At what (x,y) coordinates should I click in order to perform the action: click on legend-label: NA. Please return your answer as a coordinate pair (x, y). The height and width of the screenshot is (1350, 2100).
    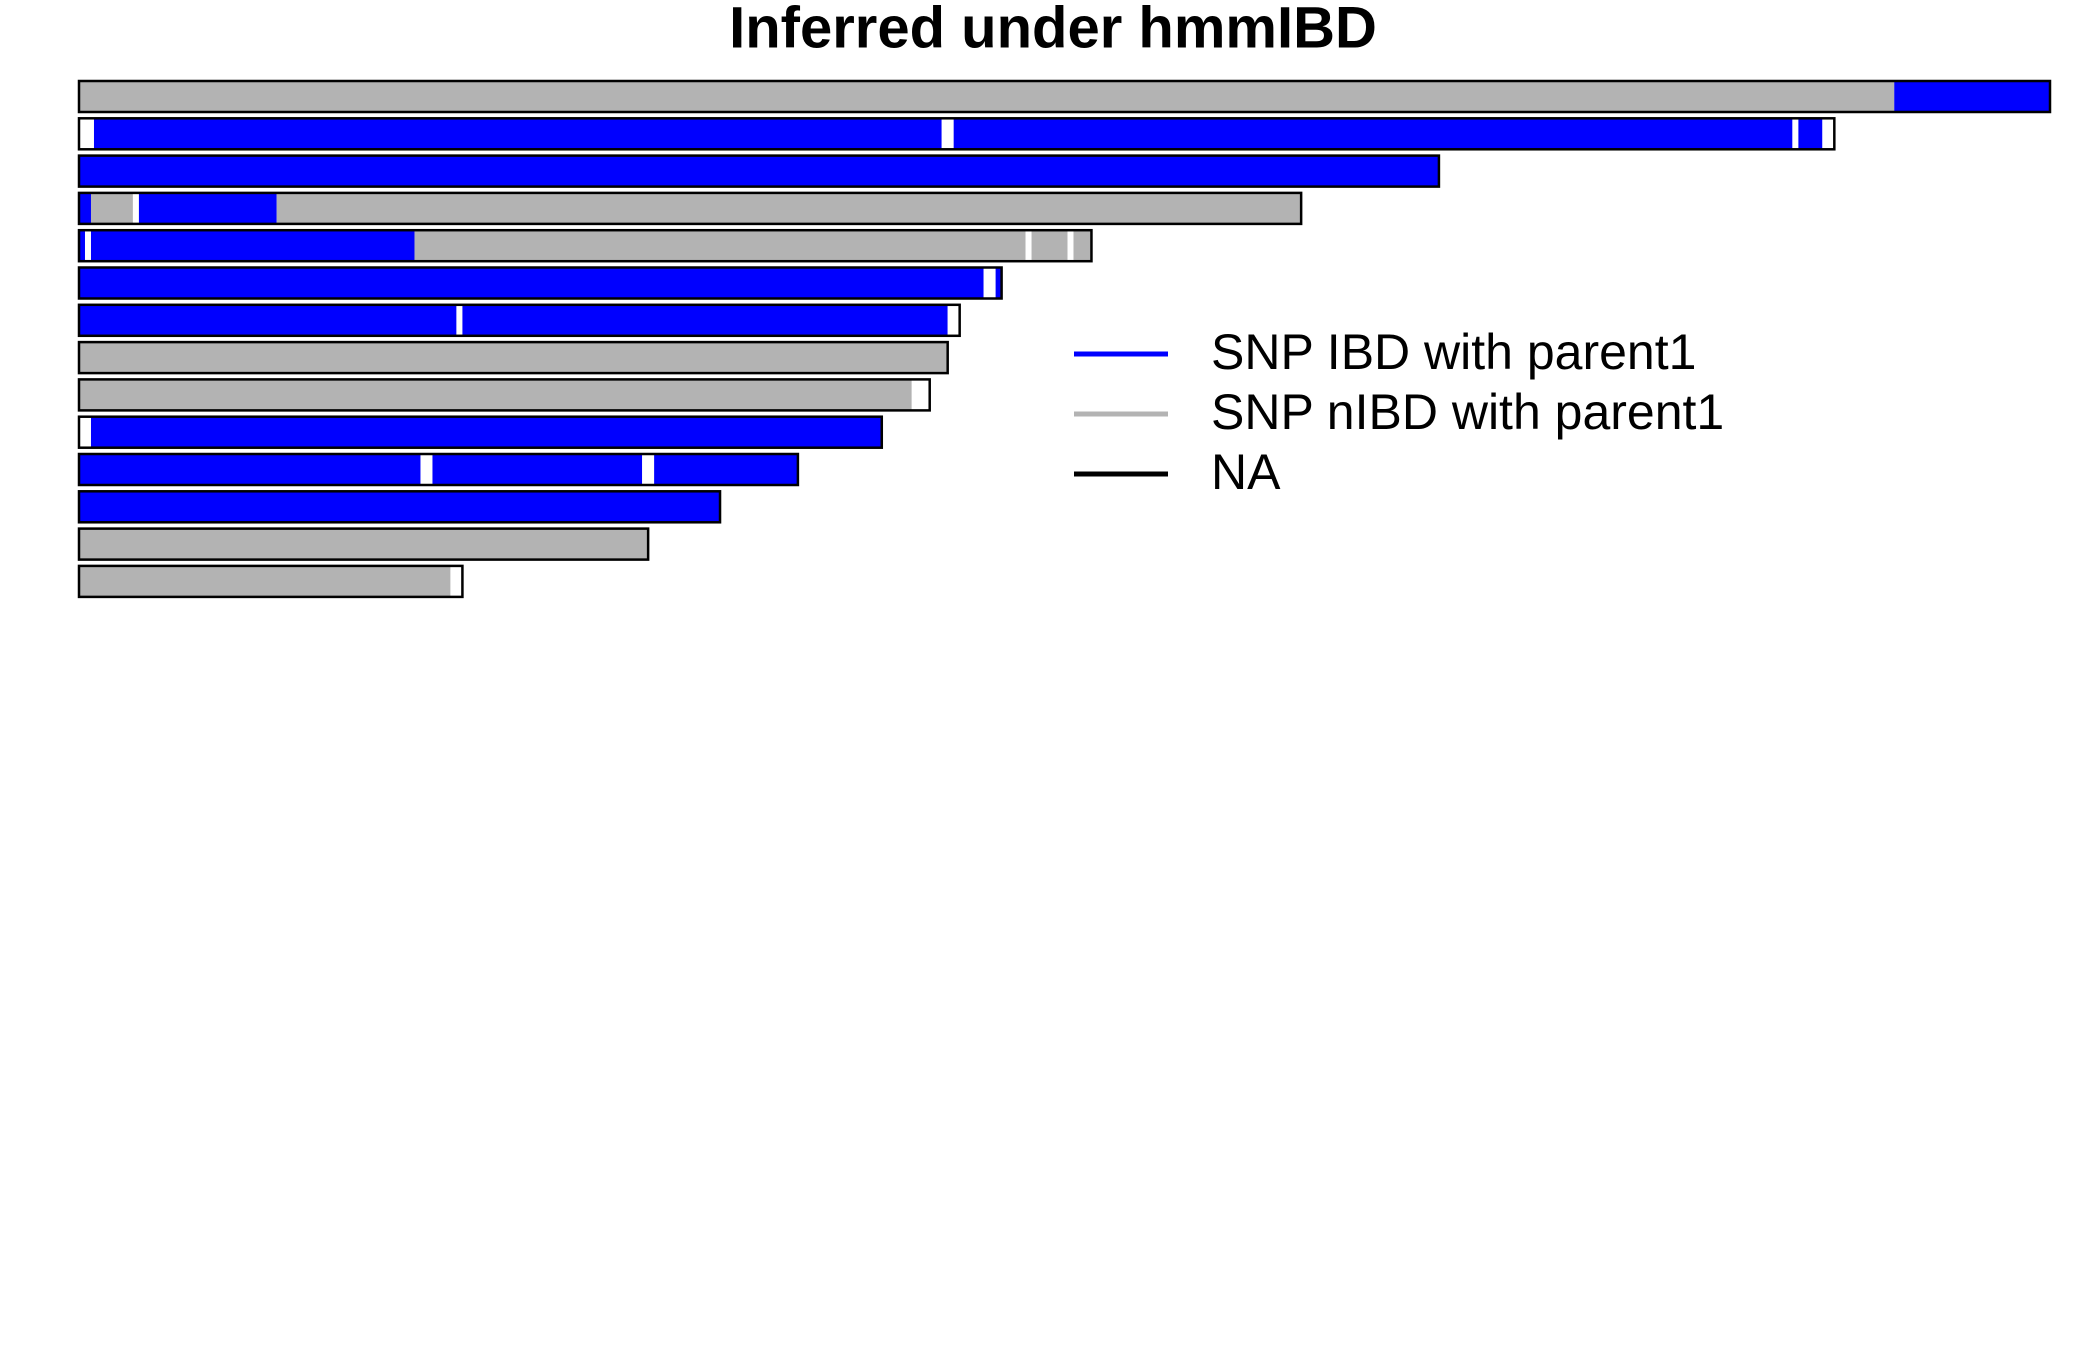
    Looking at the image, I should click on (1246, 472).